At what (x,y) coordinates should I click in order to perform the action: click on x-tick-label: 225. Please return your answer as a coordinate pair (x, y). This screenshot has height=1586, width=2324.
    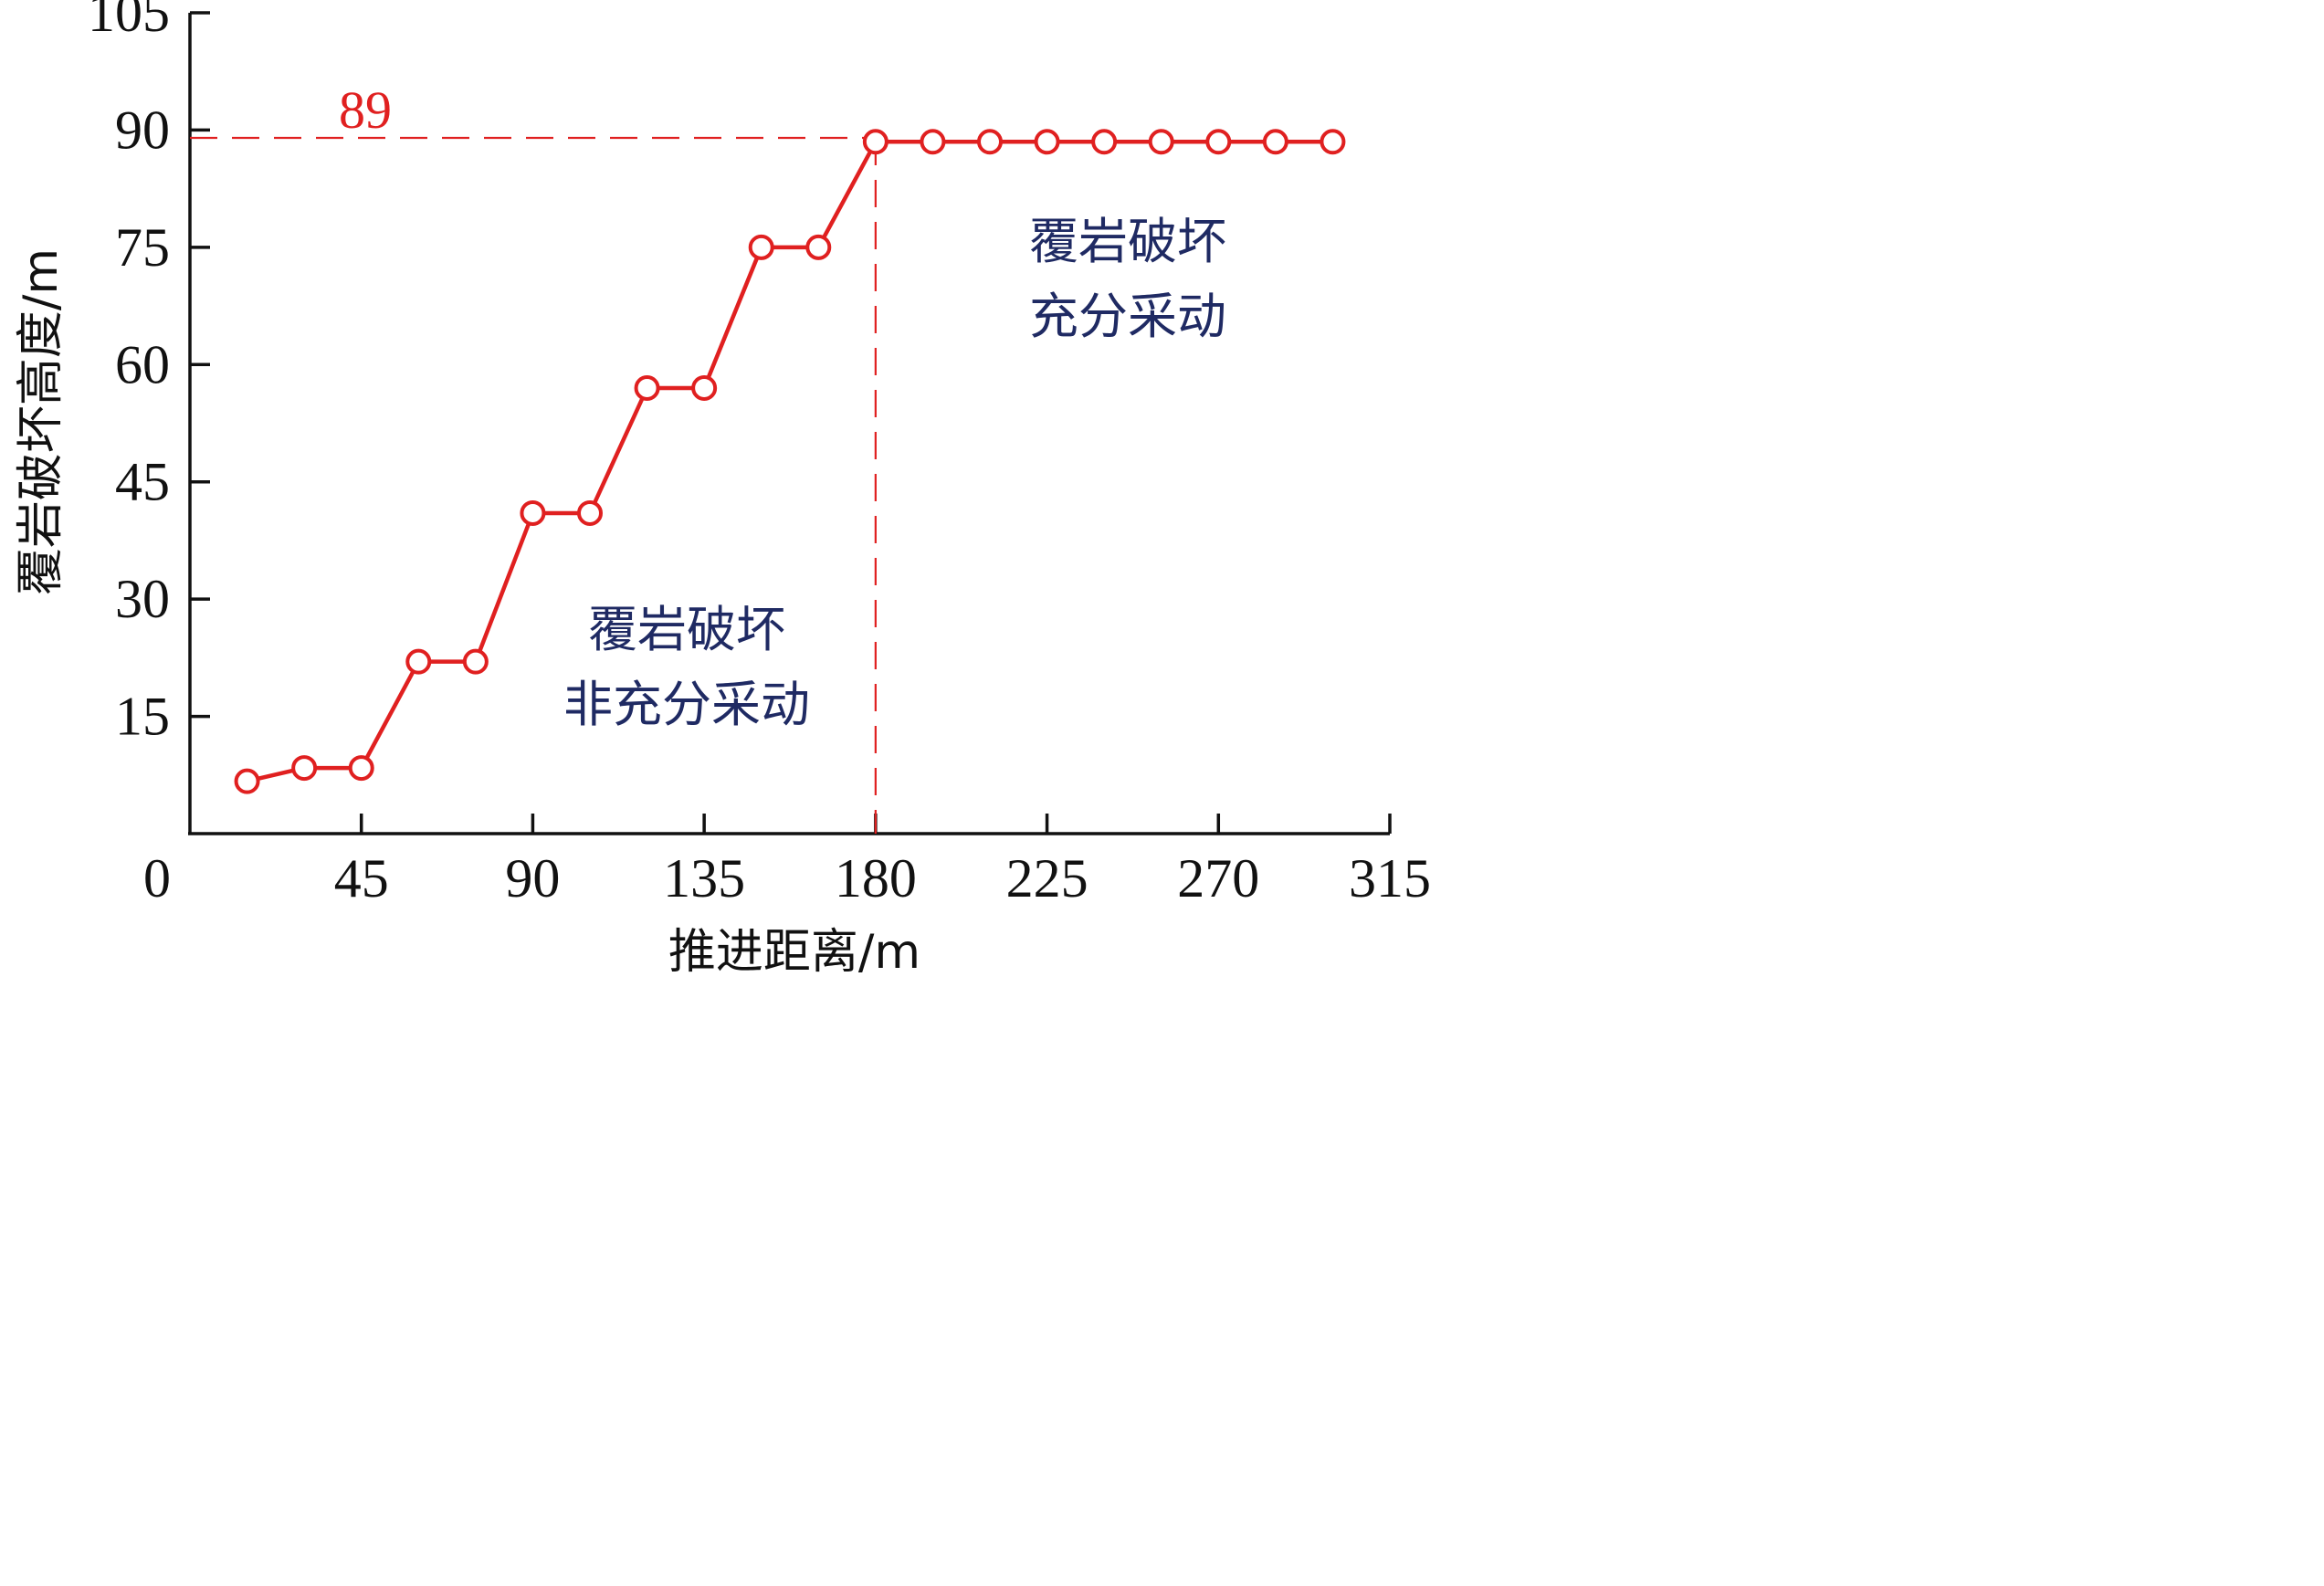
    Looking at the image, I should click on (1047, 878).